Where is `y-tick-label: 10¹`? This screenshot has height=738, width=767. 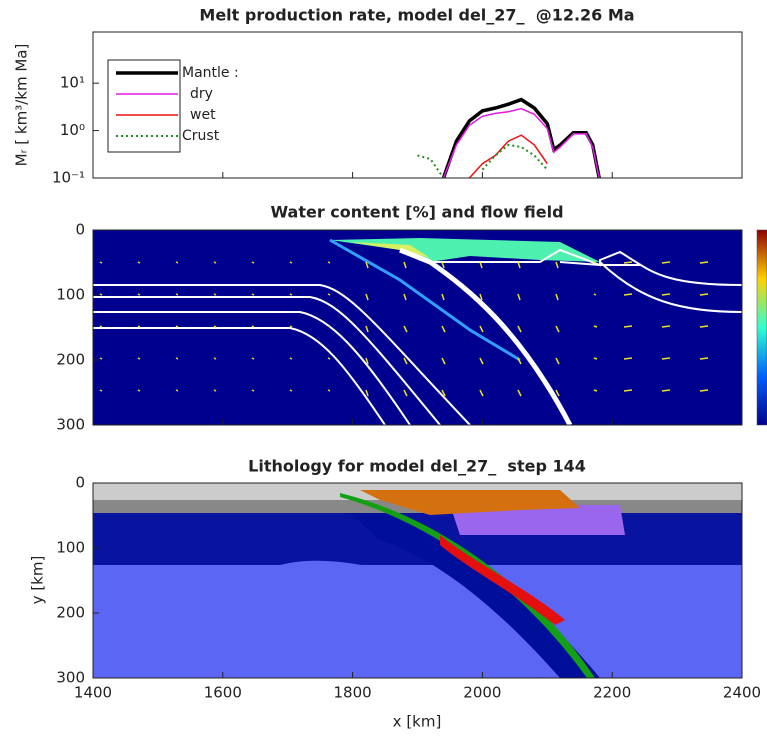 y-tick-label: 10¹ is located at coordinates (72, 83).